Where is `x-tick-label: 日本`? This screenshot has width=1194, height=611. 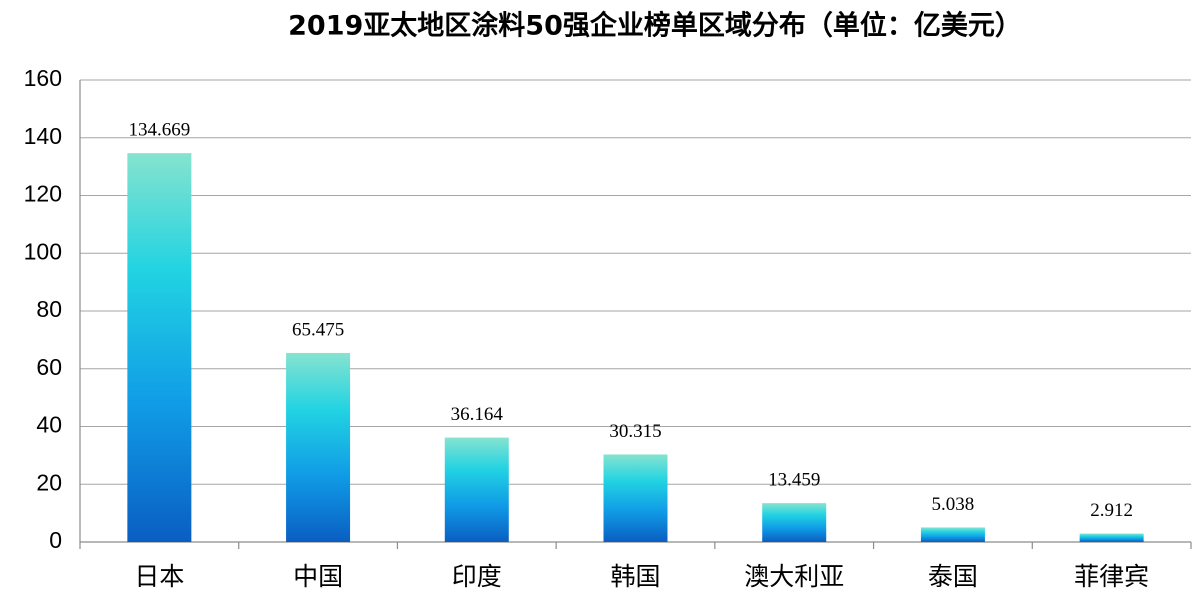
x-tick-label: 日本 is located at coordinates (159, 576).